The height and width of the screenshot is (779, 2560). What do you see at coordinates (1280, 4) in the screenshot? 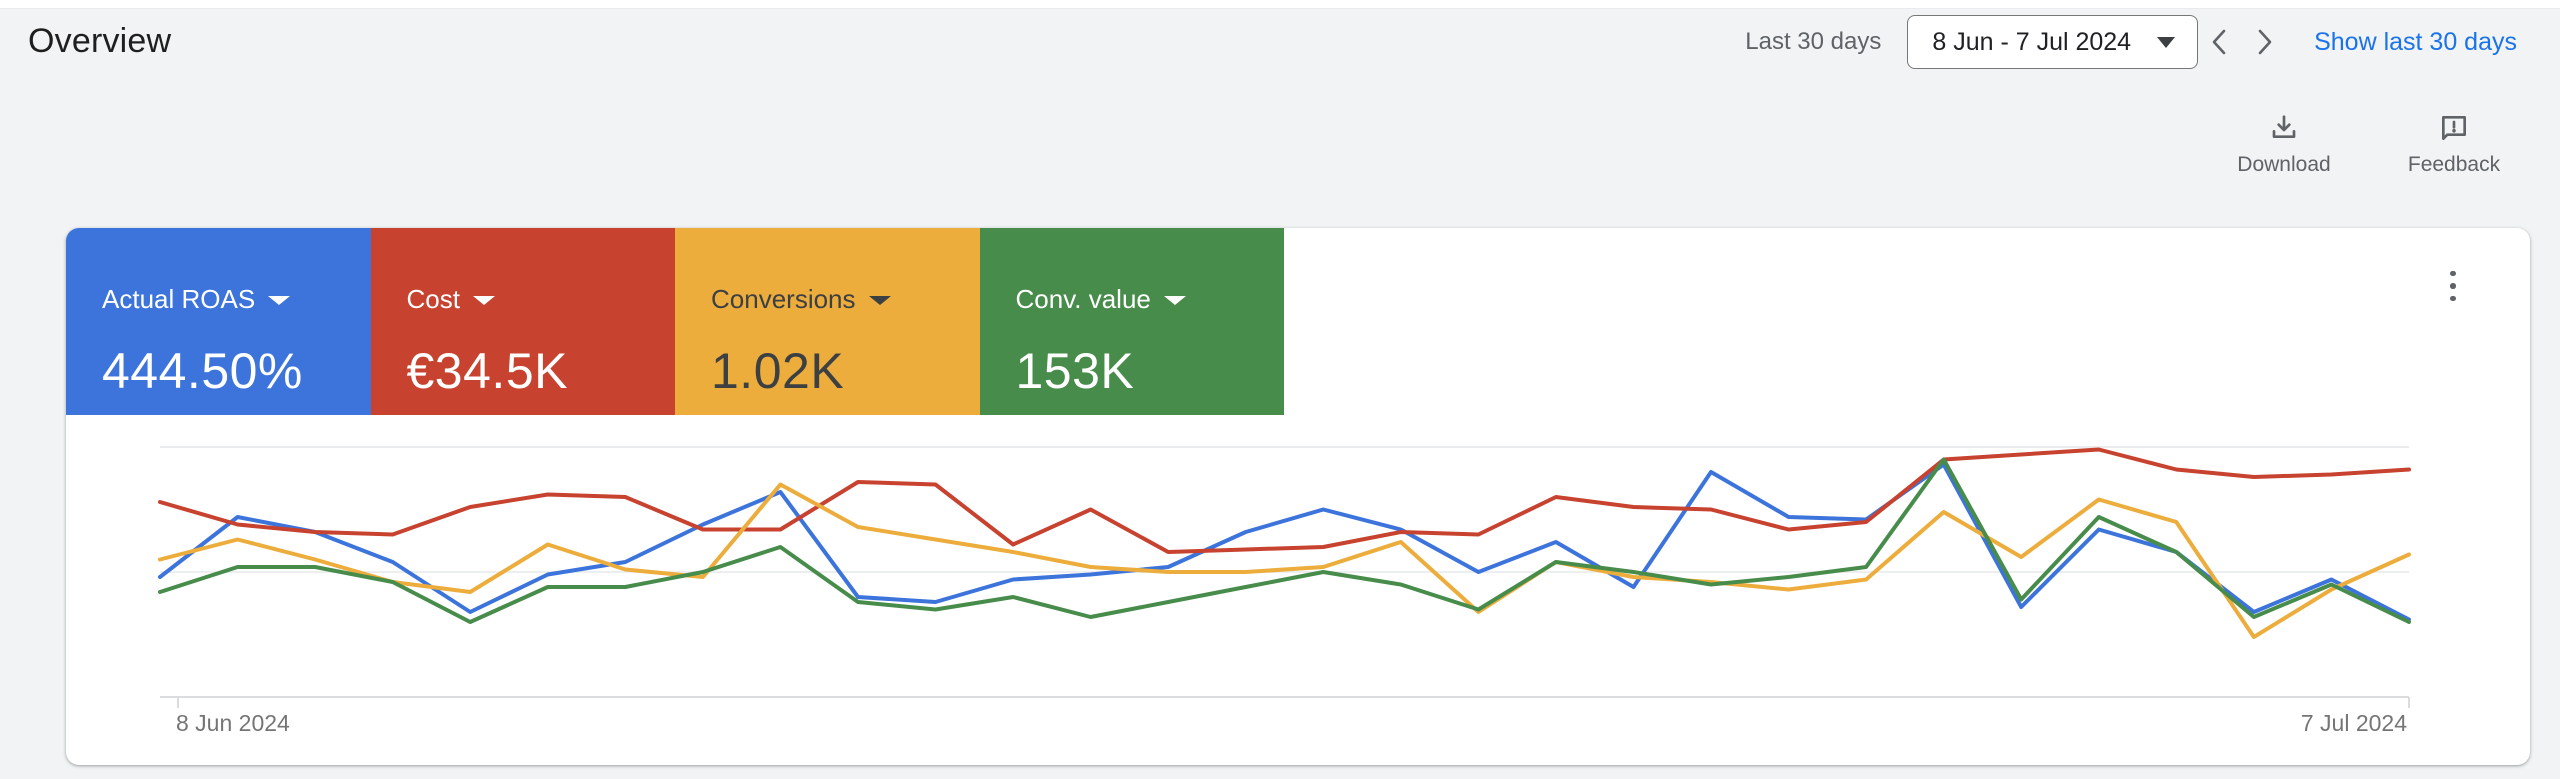
I see `window-top-edge` at bounding box center [1280, 4].